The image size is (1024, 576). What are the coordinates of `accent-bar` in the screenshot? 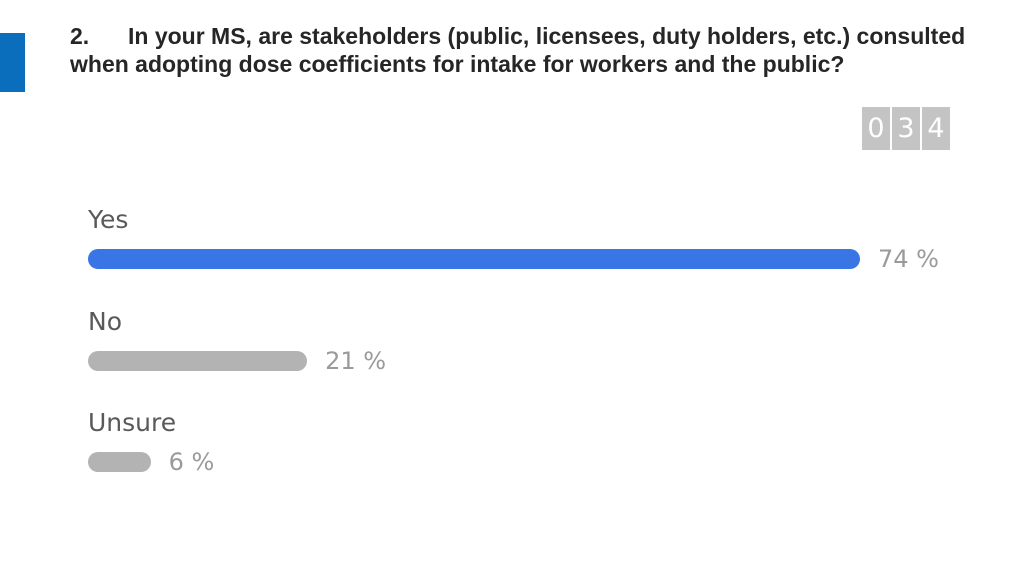 It's located at (12, 62).